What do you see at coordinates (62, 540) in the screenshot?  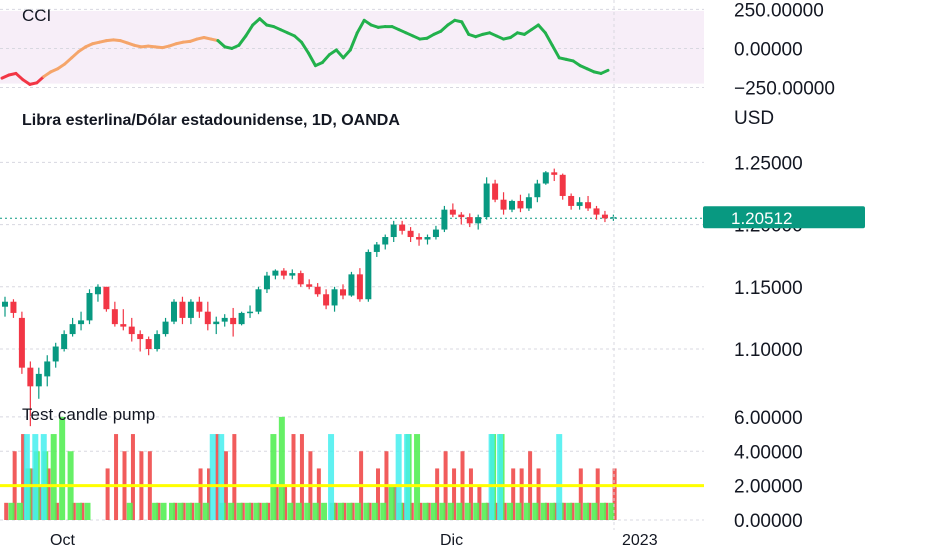 I see `x-tick-label: Oct` at bounding box center [62, 540].